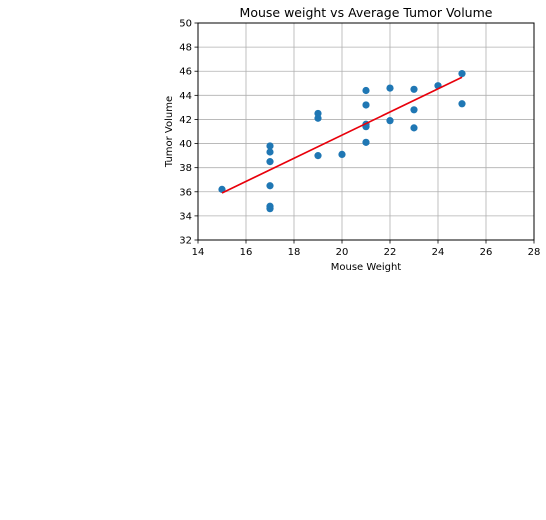 The image size is (546, 520). Describe the element at coordinates (169, 132) in the screenshot. I see `y-axis-label: Tumor Volume` at that location.